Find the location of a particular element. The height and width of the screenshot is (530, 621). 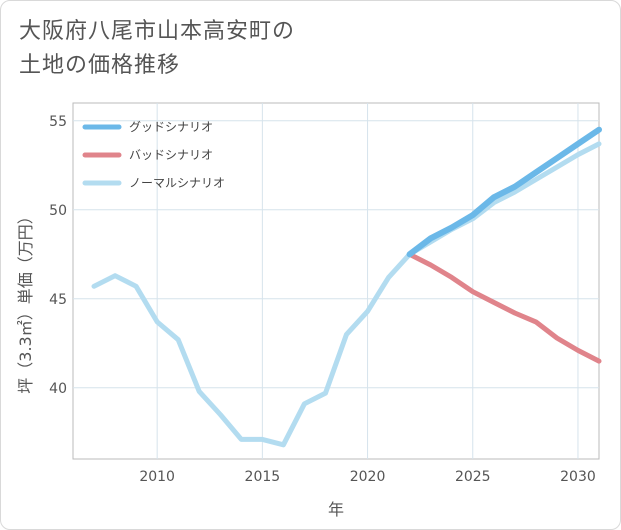

y-tick-labels: 40 45 50 55 is located at coordinates (58, 255).